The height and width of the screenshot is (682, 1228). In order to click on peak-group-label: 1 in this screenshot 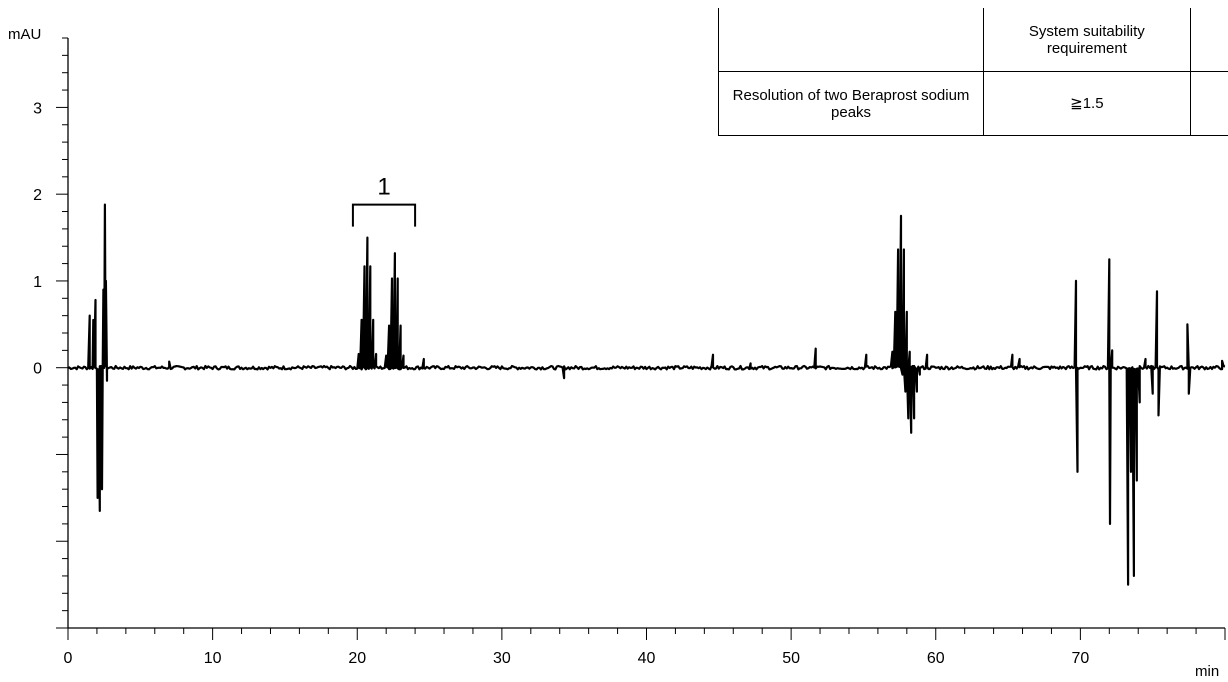, I will do `click(383, 187)`.